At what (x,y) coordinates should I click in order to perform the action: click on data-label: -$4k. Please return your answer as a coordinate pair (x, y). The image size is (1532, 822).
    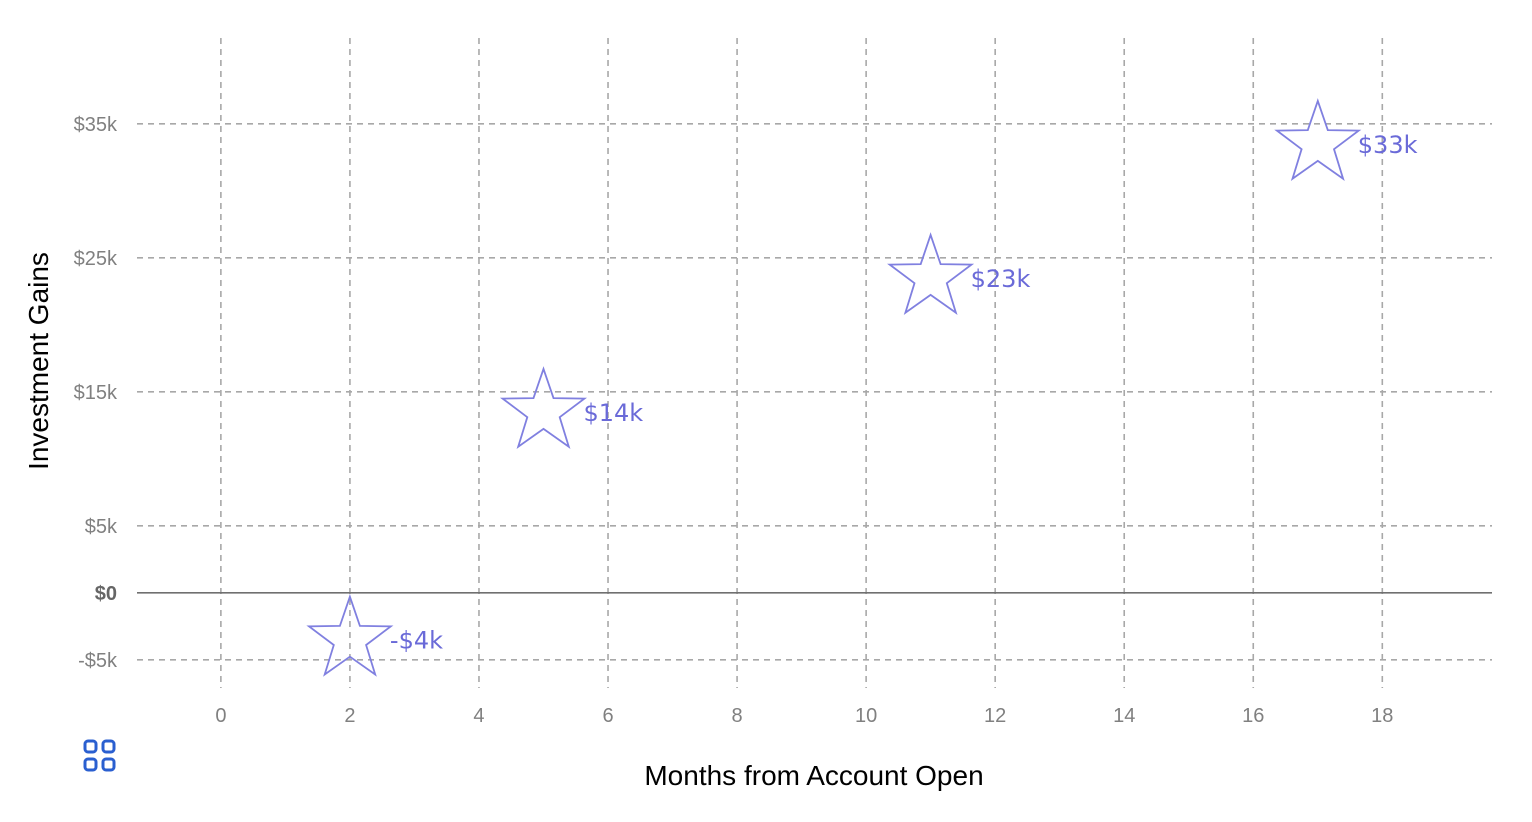
    Looking at the image, I should click on (416, 641).